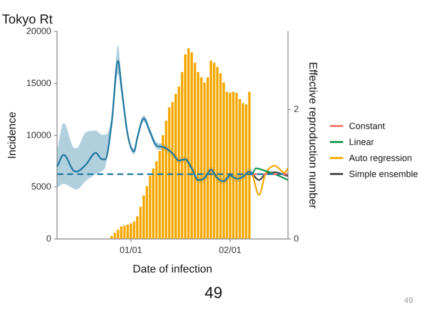 The width and height of the screenshot is (427, 320). What do you see at coordinates (49, 238) in the screenshot?
I see `y-tick-label: 0` at bounding box center [49, 238].